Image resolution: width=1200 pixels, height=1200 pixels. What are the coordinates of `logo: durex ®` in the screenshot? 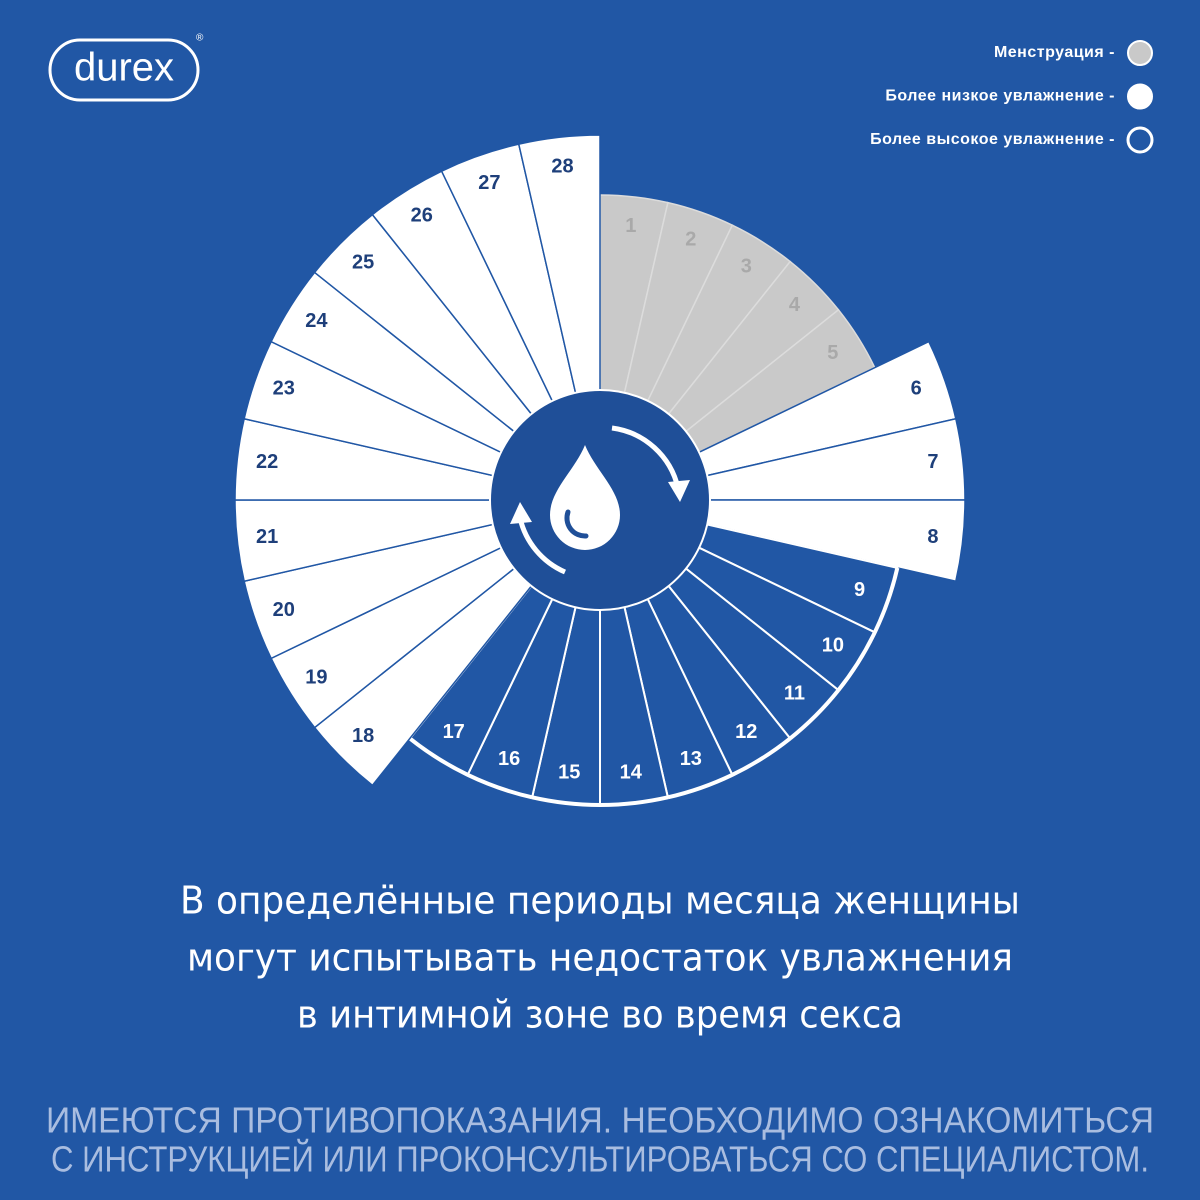 It's located at (126, 67).